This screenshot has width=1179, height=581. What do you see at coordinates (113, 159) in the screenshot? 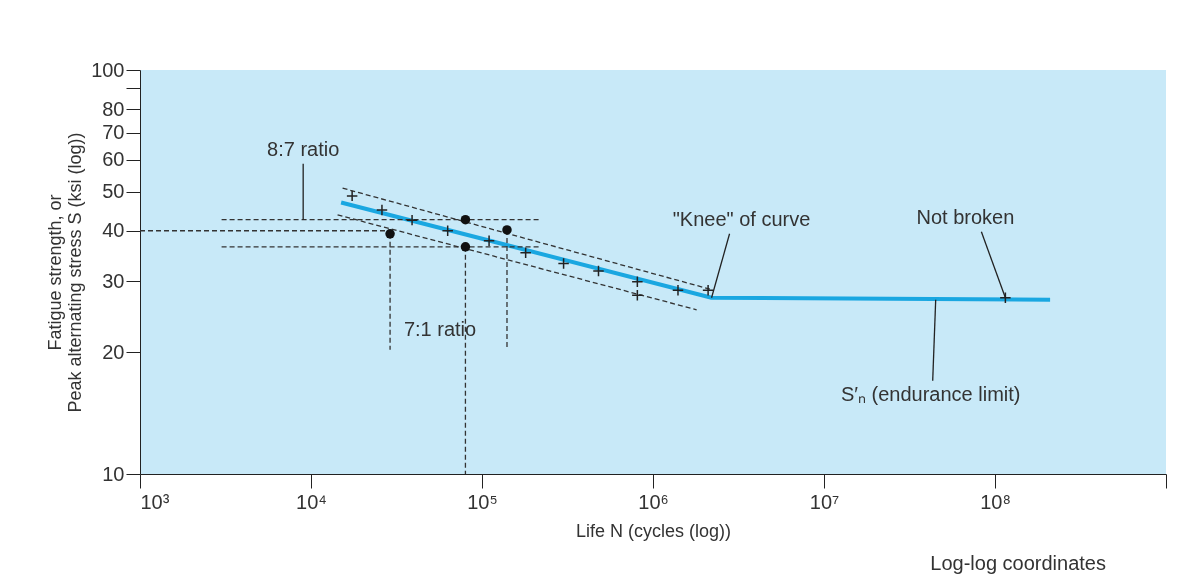
I see `y-tick-label: 60` at bounding box center [113, 159].